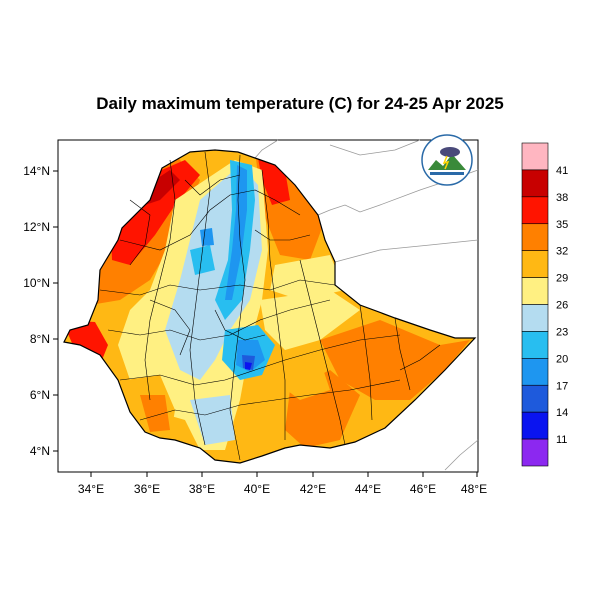 Image resolution: width=600 pixels, height=600 pixels. What do you see at coordinates (36, 171) in the screenshot?
I see `lat-tick-label: 14°N` at bounding box center [36, 171].